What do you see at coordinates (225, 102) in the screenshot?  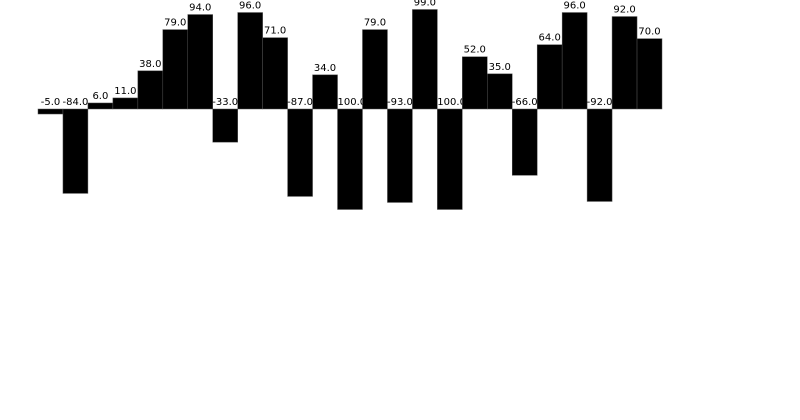 I see `value-label: -33.0` at bounding box center [225, 102].